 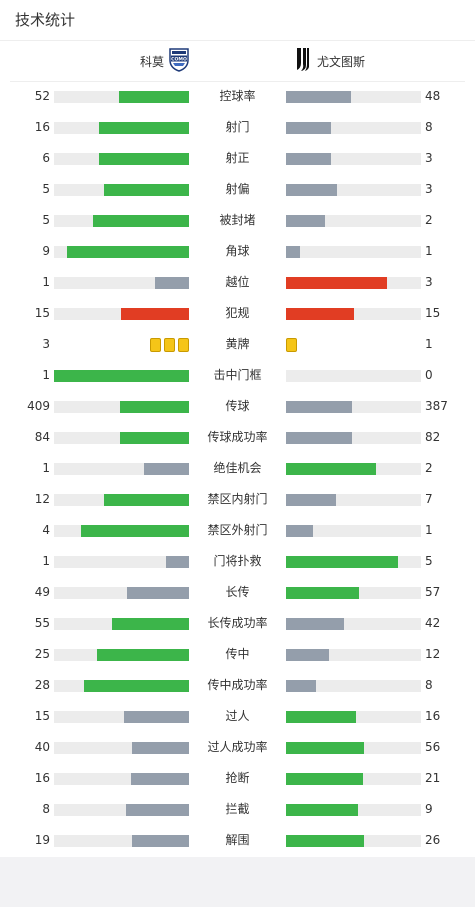 I want to click on stat-label: 射偏, so click(x=237, y=189).